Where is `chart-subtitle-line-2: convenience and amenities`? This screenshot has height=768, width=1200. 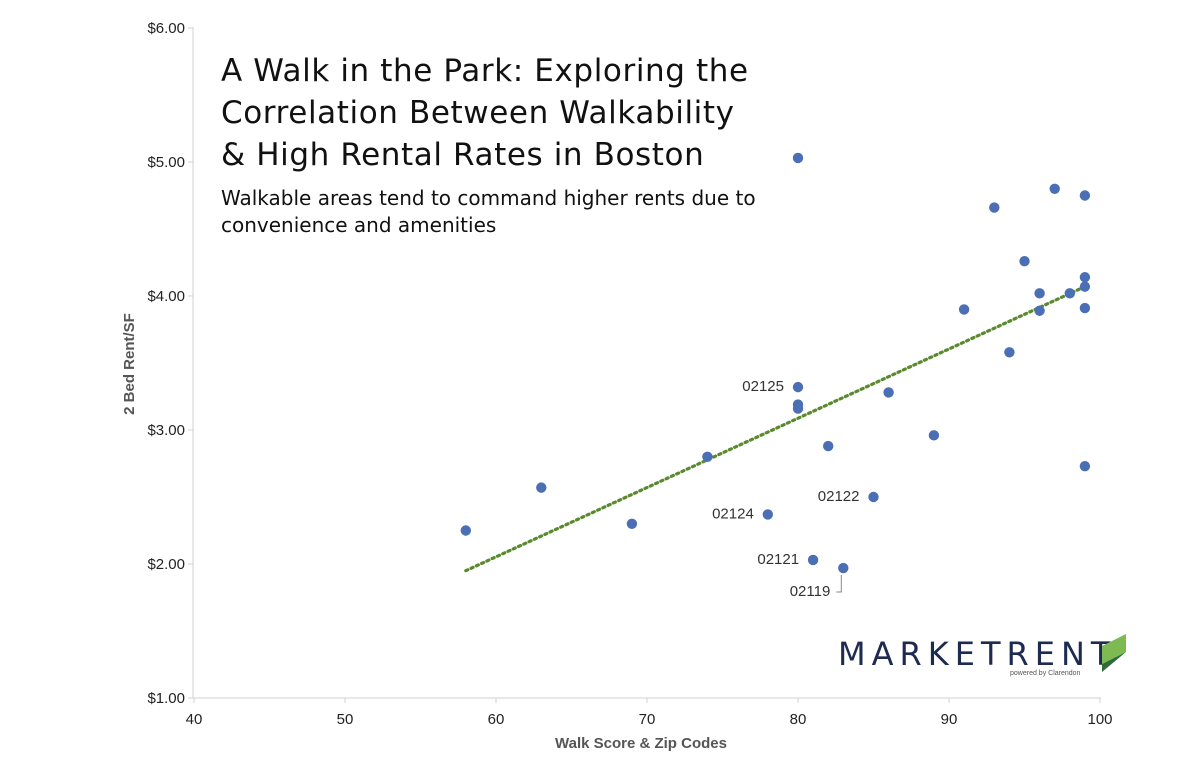 chart-subtitle-line-2: convenience and amenities is located at coordinates (359, 225).